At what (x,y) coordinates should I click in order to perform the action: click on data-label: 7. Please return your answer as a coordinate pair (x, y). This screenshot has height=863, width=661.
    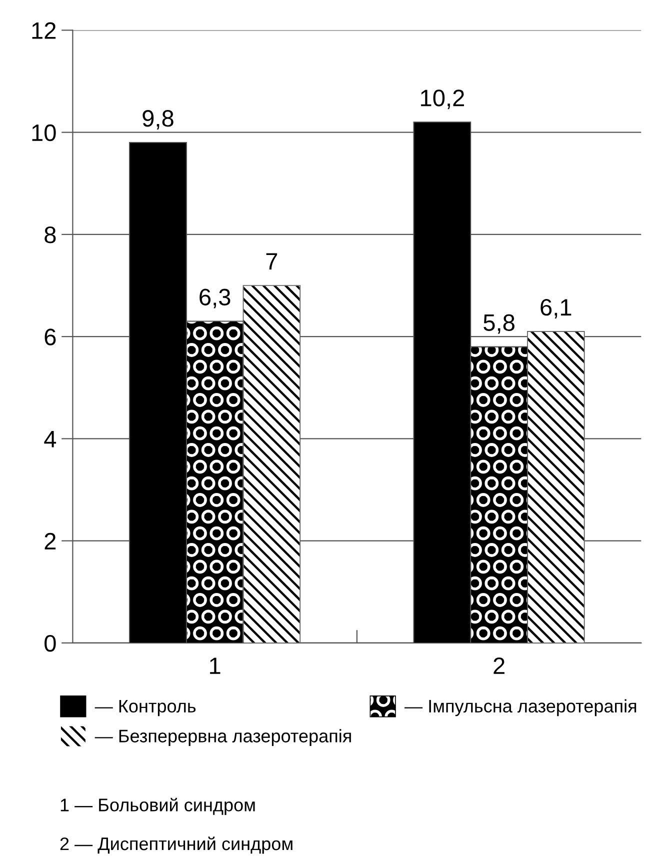
    Looking at the image, I should click on (272, 261).